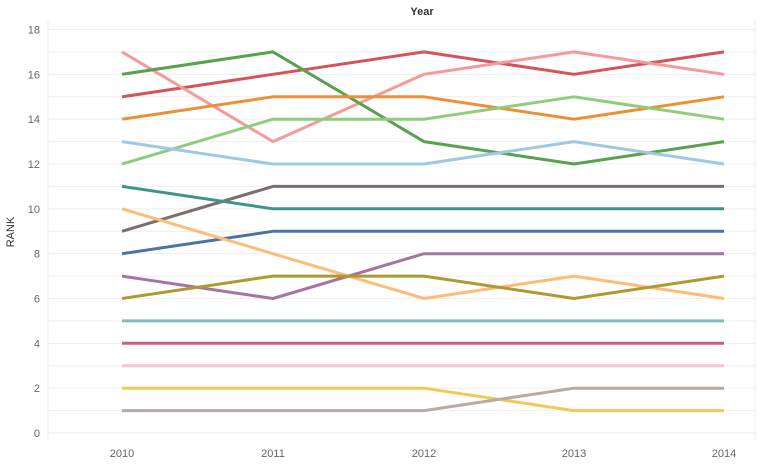  I want to click on x-tick-label: 2013, so click(574, 454).